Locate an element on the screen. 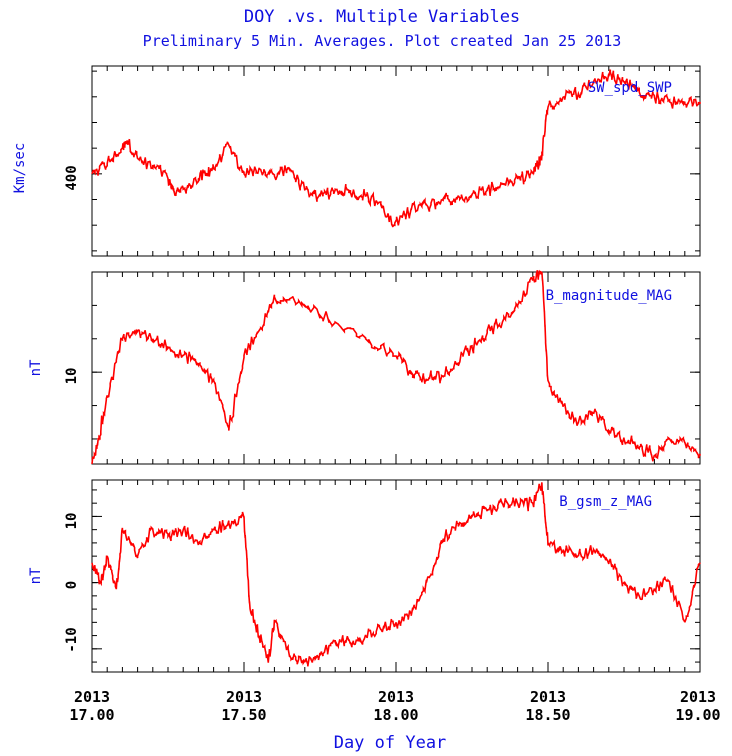 This screenshot has width=732, height=756. chart-title: DOY .vs. Multiple Variables is located at coordinates (382, 17).